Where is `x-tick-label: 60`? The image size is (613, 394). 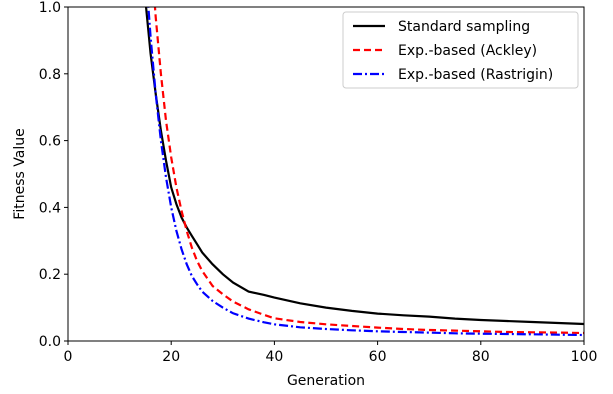 x-tick-label: 60 is located at coordinates (378, 357).